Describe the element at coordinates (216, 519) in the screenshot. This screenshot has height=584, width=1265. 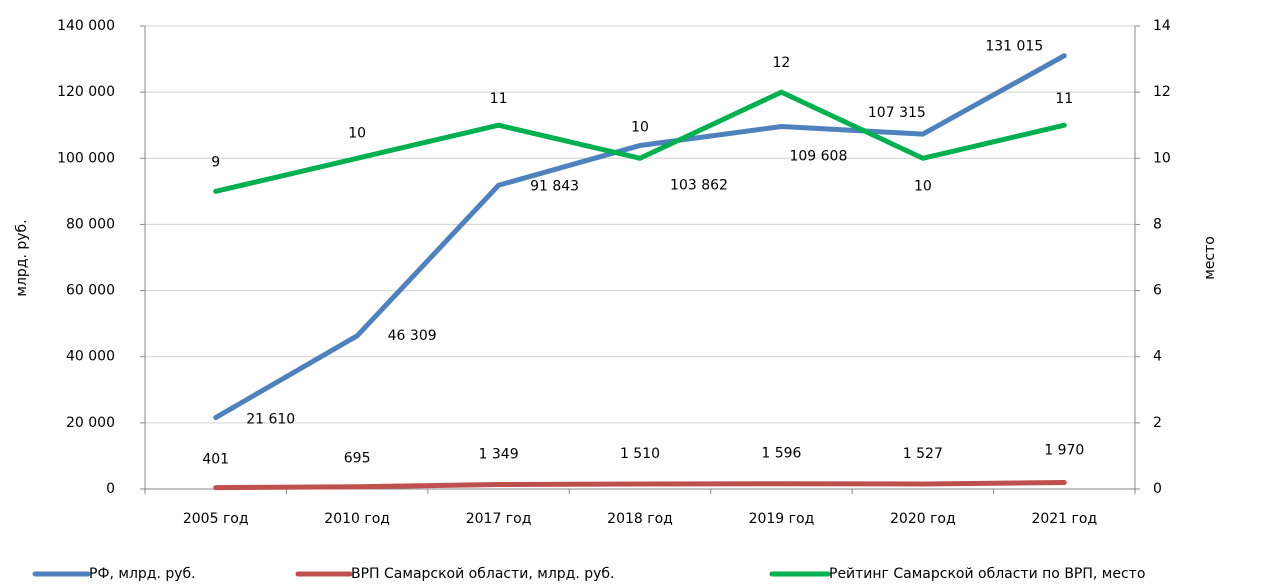
I see `x-tick-label: 2005 год` at that location.